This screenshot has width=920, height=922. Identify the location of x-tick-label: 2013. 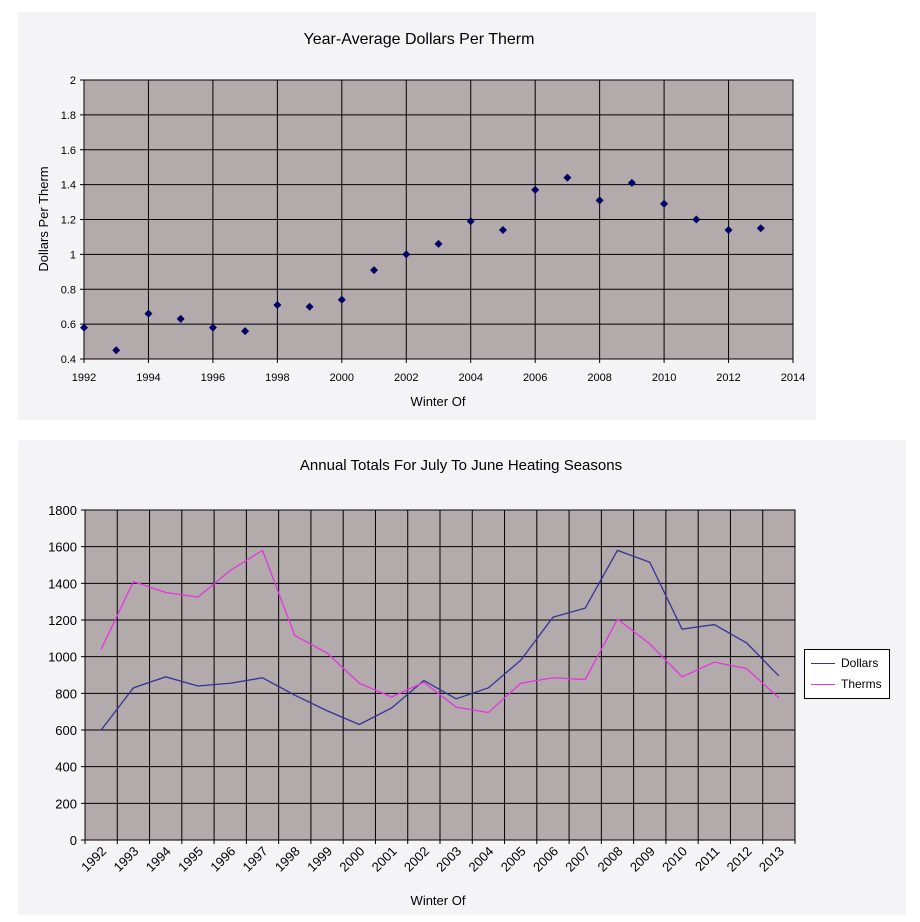
(771, 859).